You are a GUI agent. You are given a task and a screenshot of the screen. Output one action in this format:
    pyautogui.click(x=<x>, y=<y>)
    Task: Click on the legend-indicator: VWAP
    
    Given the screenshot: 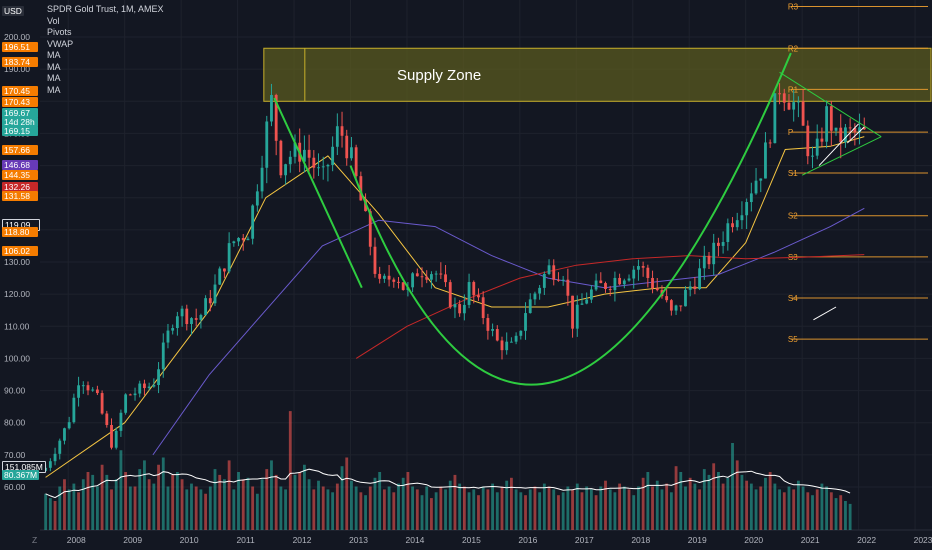 What is the action you would take?
    pyautogui.click(x=60, y=43)
    